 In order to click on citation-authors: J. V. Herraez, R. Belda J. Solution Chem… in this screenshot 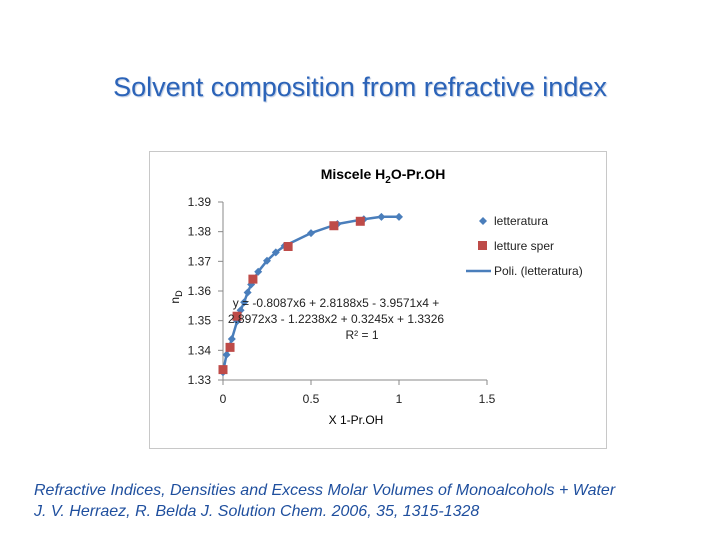, I will do `click(257, 511)`.